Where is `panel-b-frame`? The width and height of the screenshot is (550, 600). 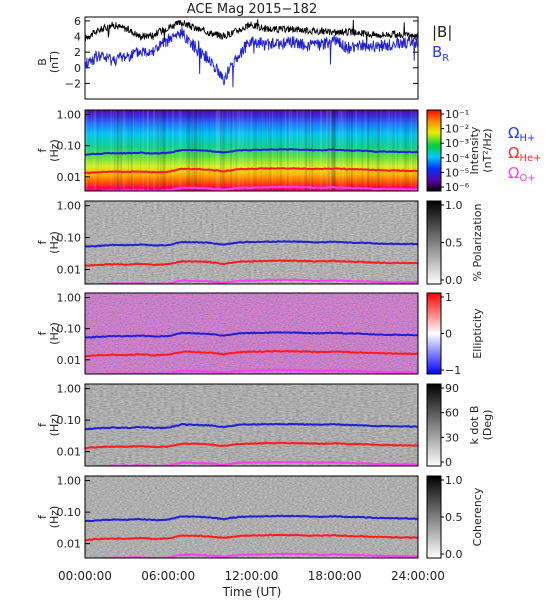
panel-b-frame is located at coordinates (251, 58).